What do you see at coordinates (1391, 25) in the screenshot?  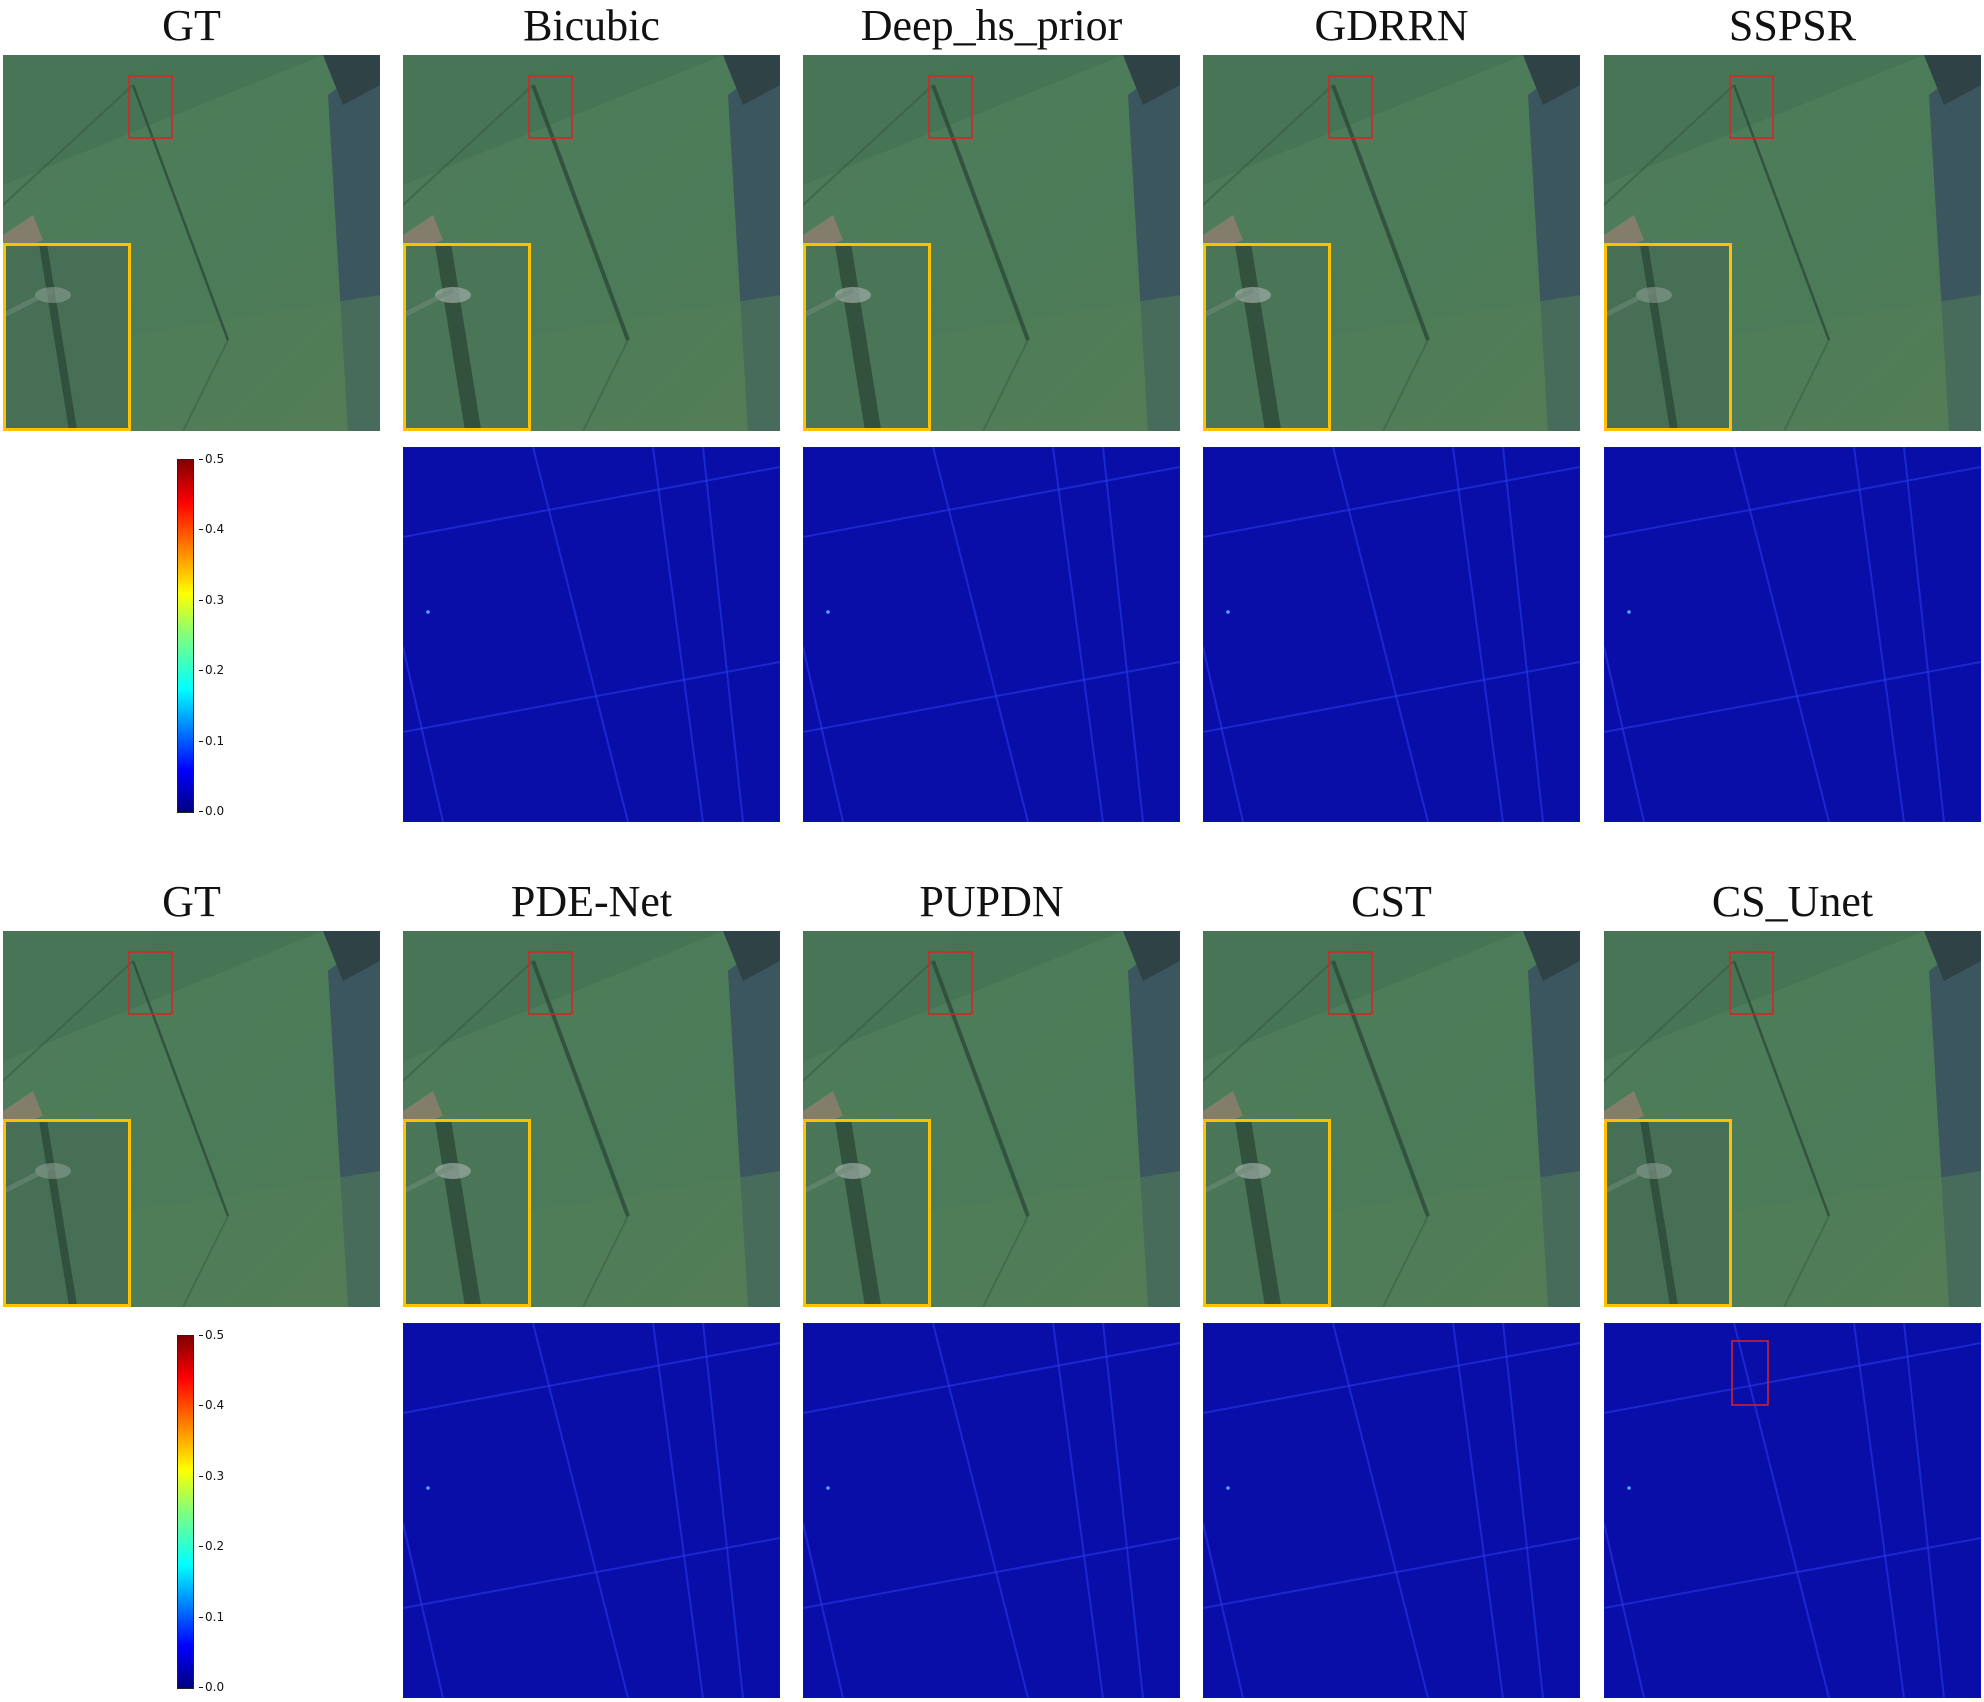 I see `panel-title: GDRRN` at bounding box center [1391, 25].